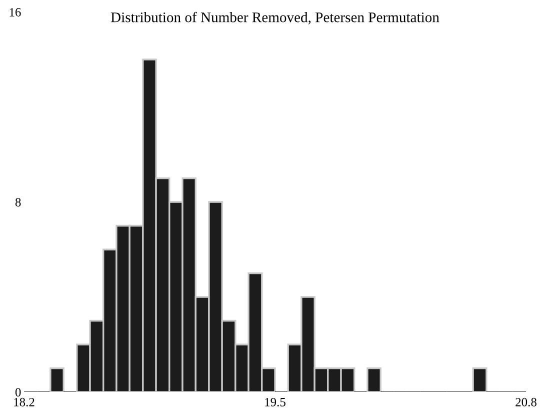 The width and height of the screenshot is (544, 408). Describe the element at coordinates (24, 402) in the screenshot. I see `x-tick-label: 18.2` at that location.